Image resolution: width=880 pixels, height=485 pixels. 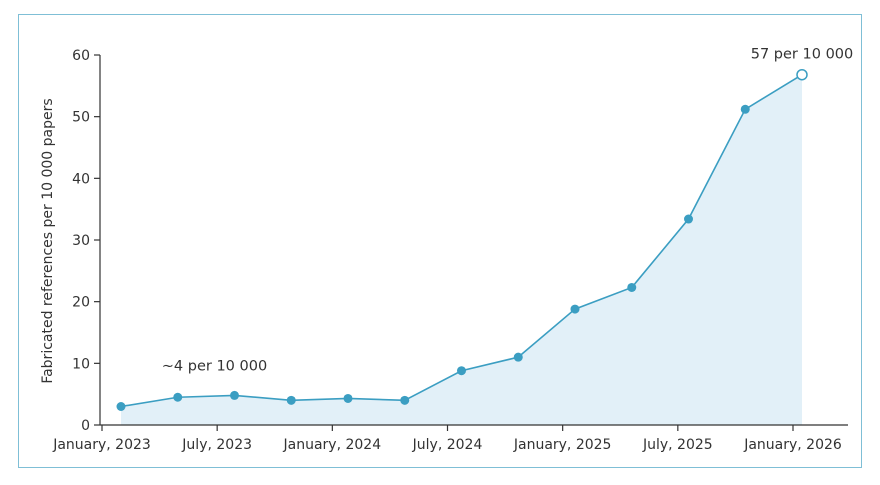 I want to click on y-tick-label: 50, so click(x=81, y=118).